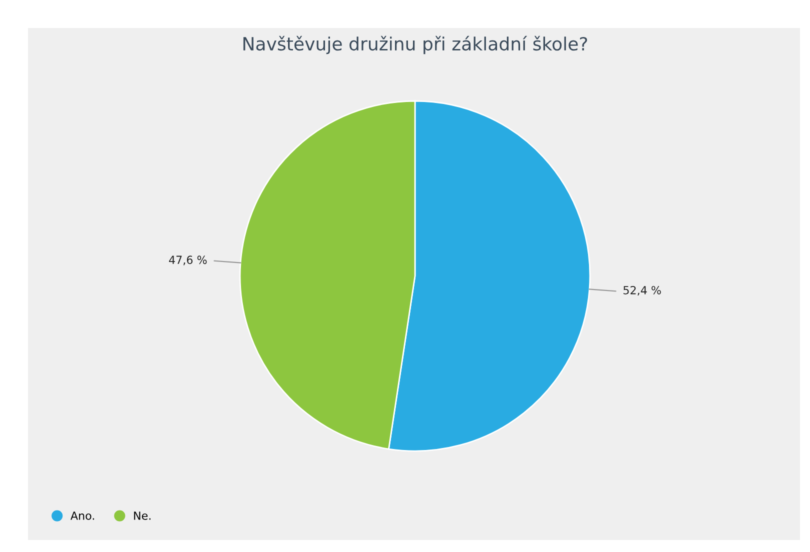 The width and height of the screenshot is (810, 552). Describe the element at coordinates (188, 261) in the screenshot. I see `data-label: 47,6 %` at that location.